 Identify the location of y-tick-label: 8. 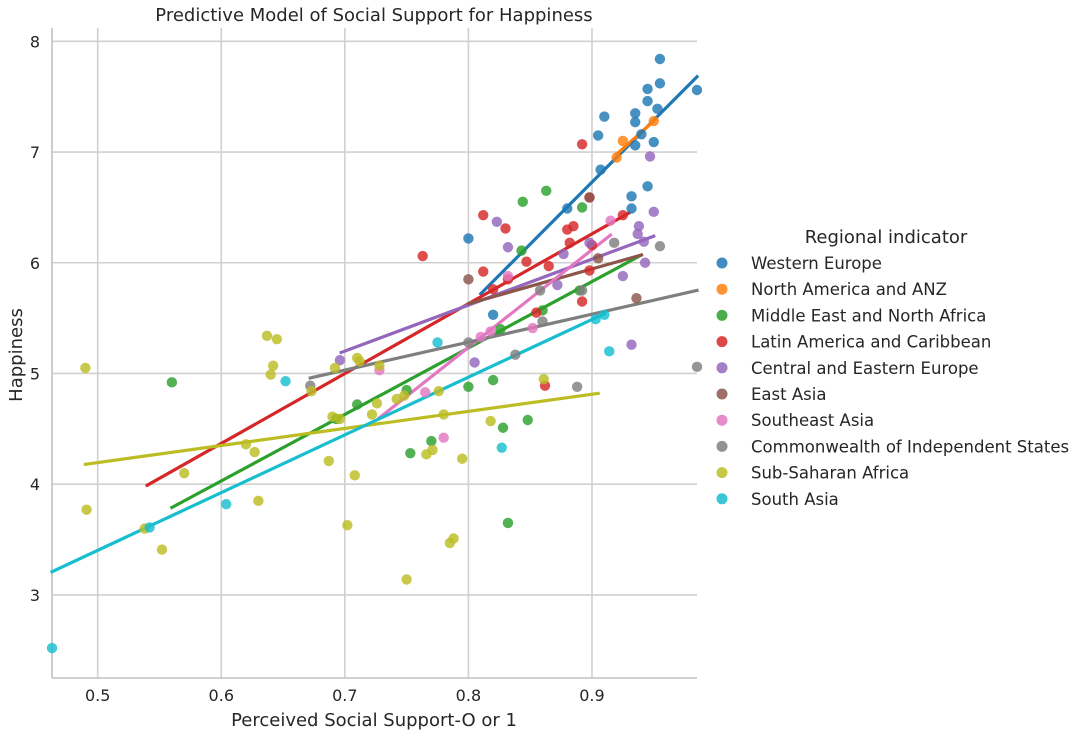
(35, 41).